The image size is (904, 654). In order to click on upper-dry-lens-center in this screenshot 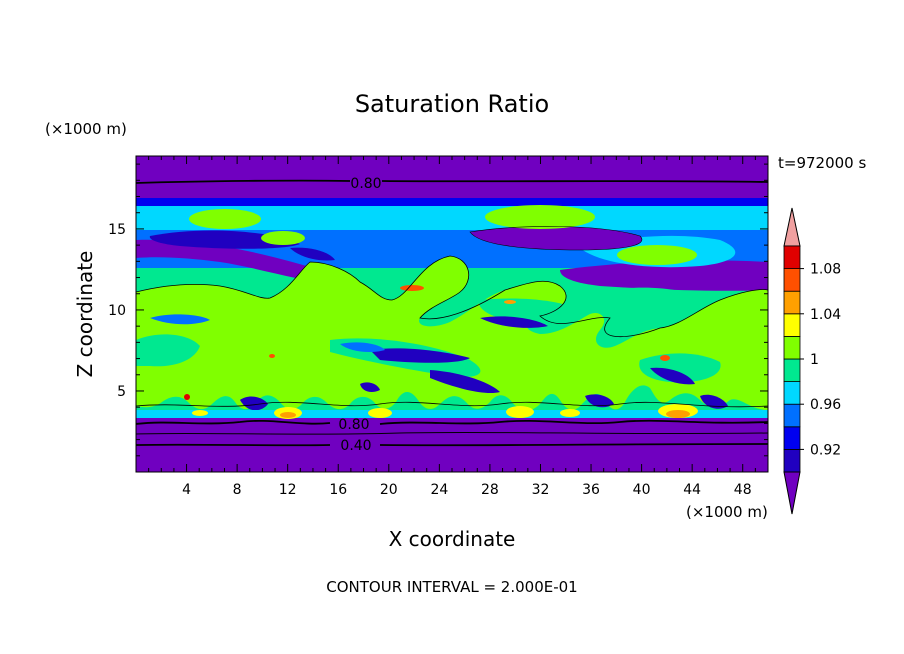, I will do `click(556, 238)`.